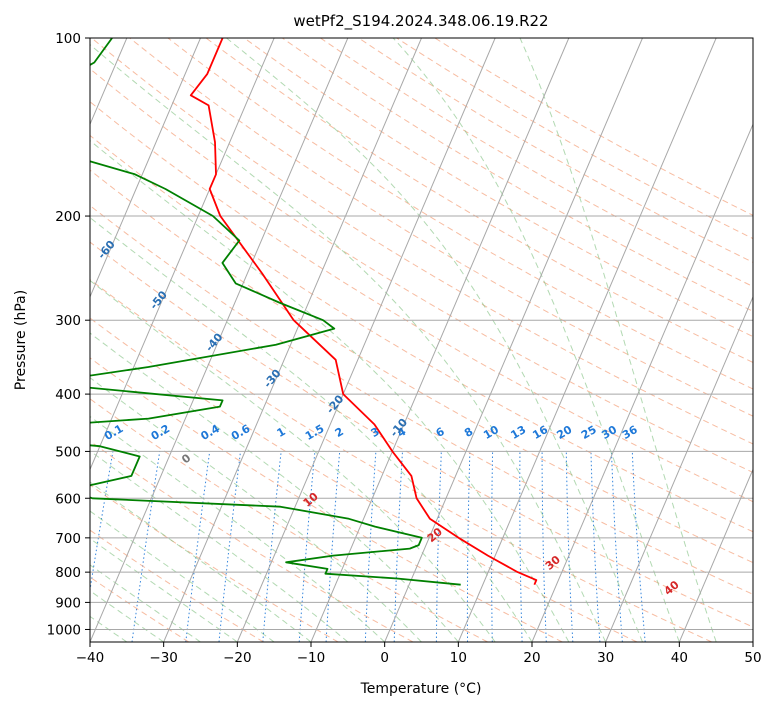 This screenshot has height=708, width=775. Describe the element at coordinates (491, 432) in the screenshot. I see `mixing-ratio-label: 10` at that location.